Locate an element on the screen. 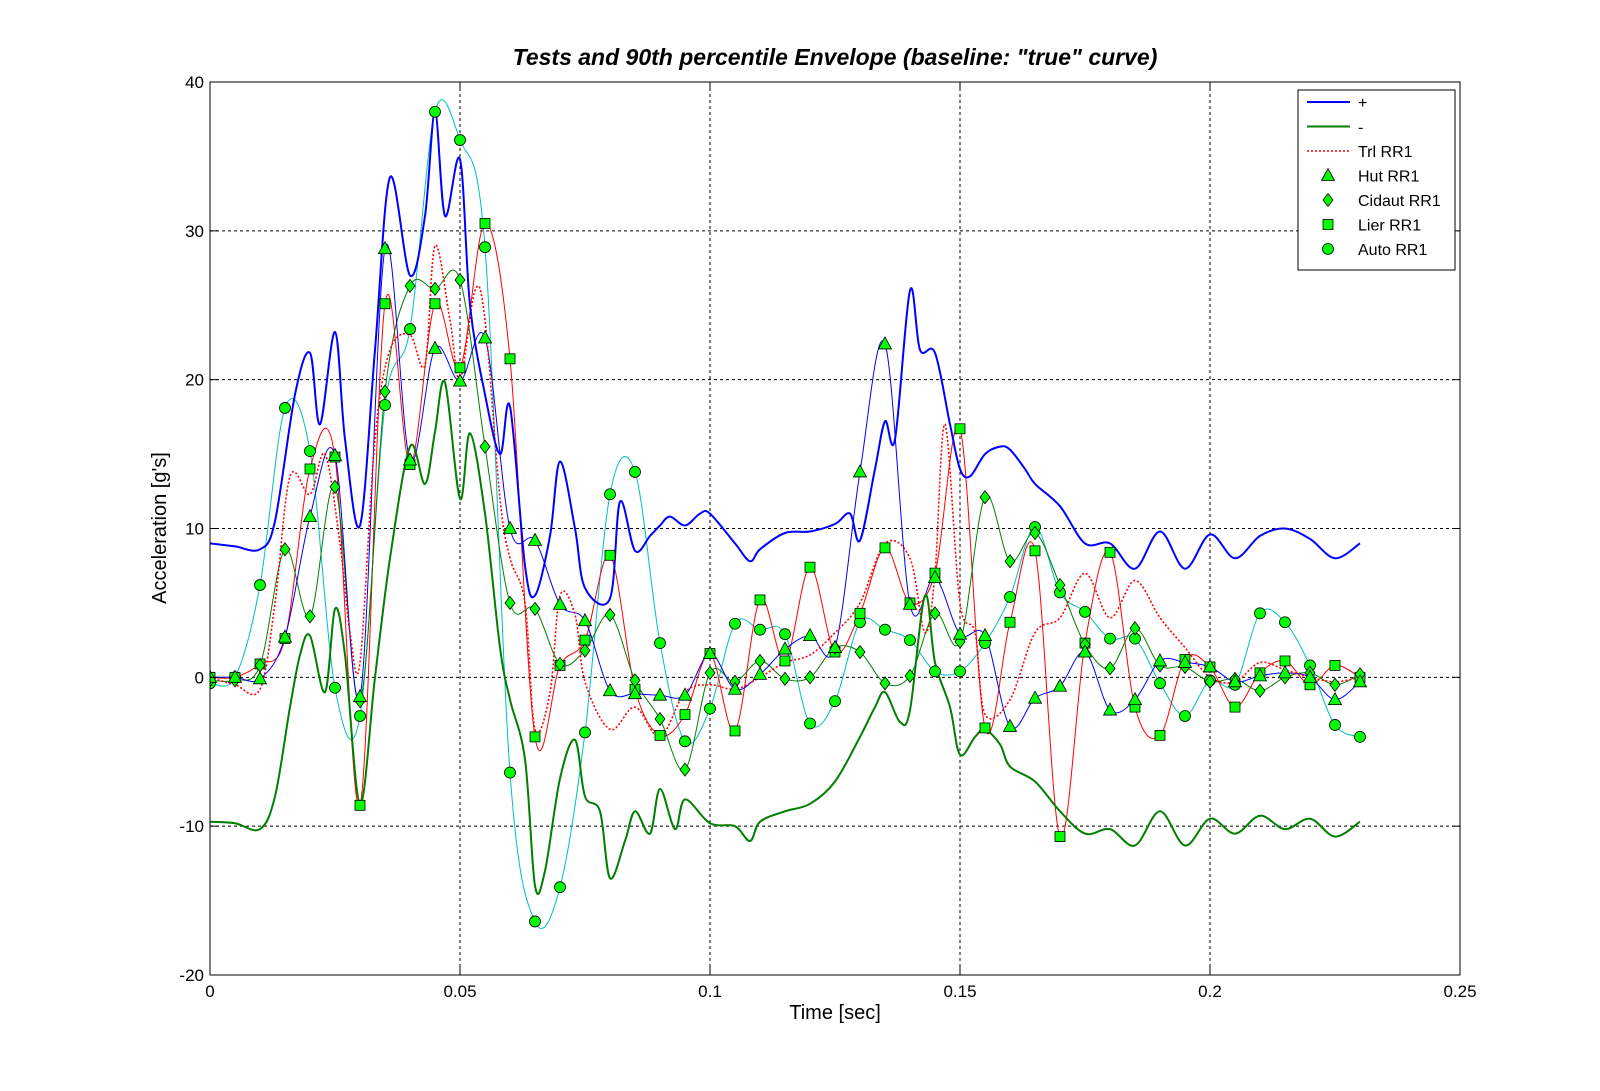  x-axis-label: Time [sec] is located at coordinates (835, 1013).